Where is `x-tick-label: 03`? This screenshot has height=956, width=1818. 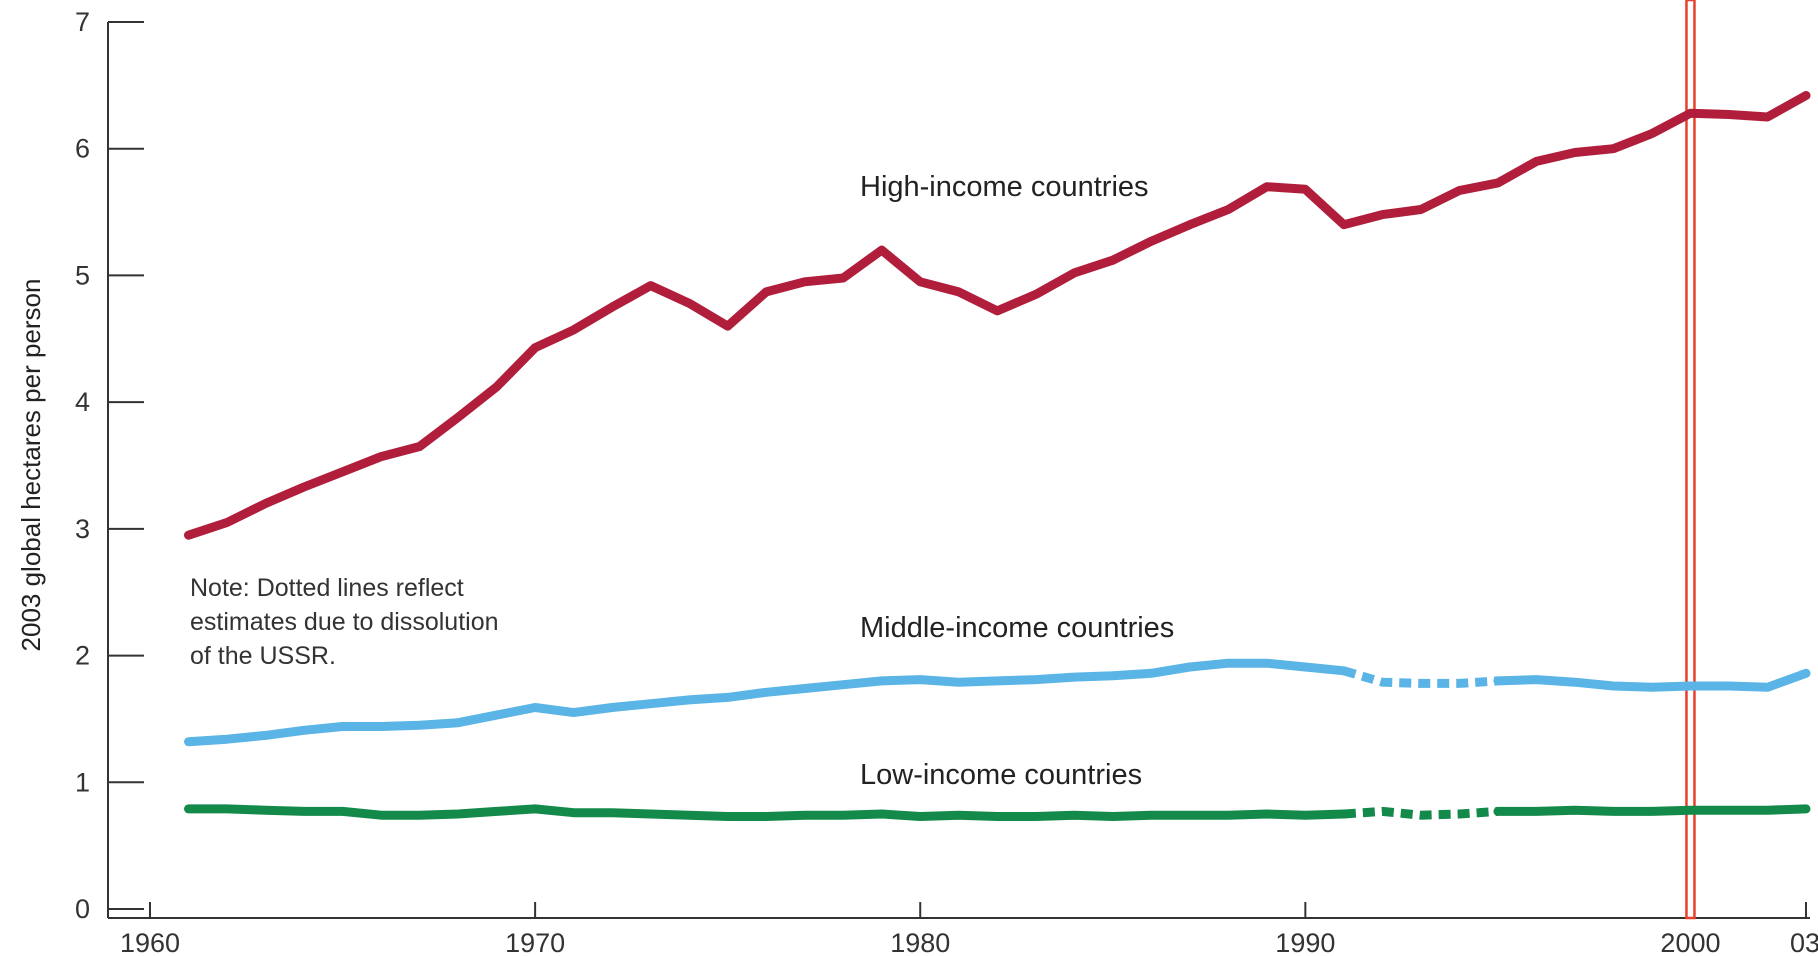
x-tick-label: 03 is located at coordinates (1804, 942).